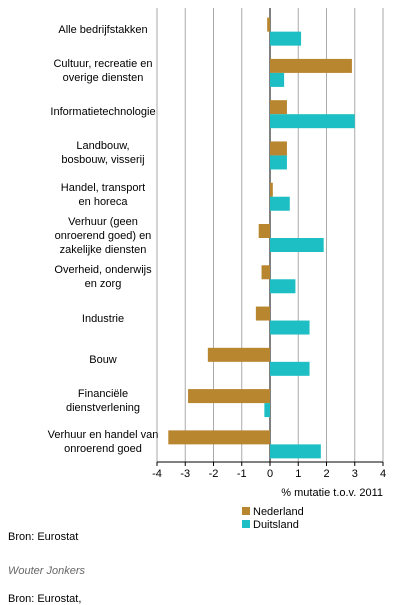 The height and width of the screenshot is (605, 400). What do you see at coordinates (332, 493) in the screenshot?
I see `x-axis-label: % mutatie t.o.v. 2011` at bounding box center [332, 493].